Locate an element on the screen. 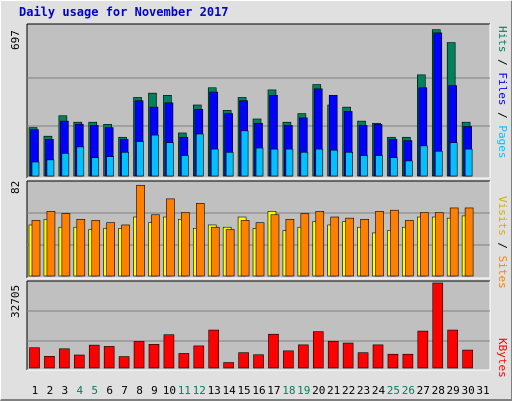  day-tick-label: 7 is located at coordinates (124, 390).